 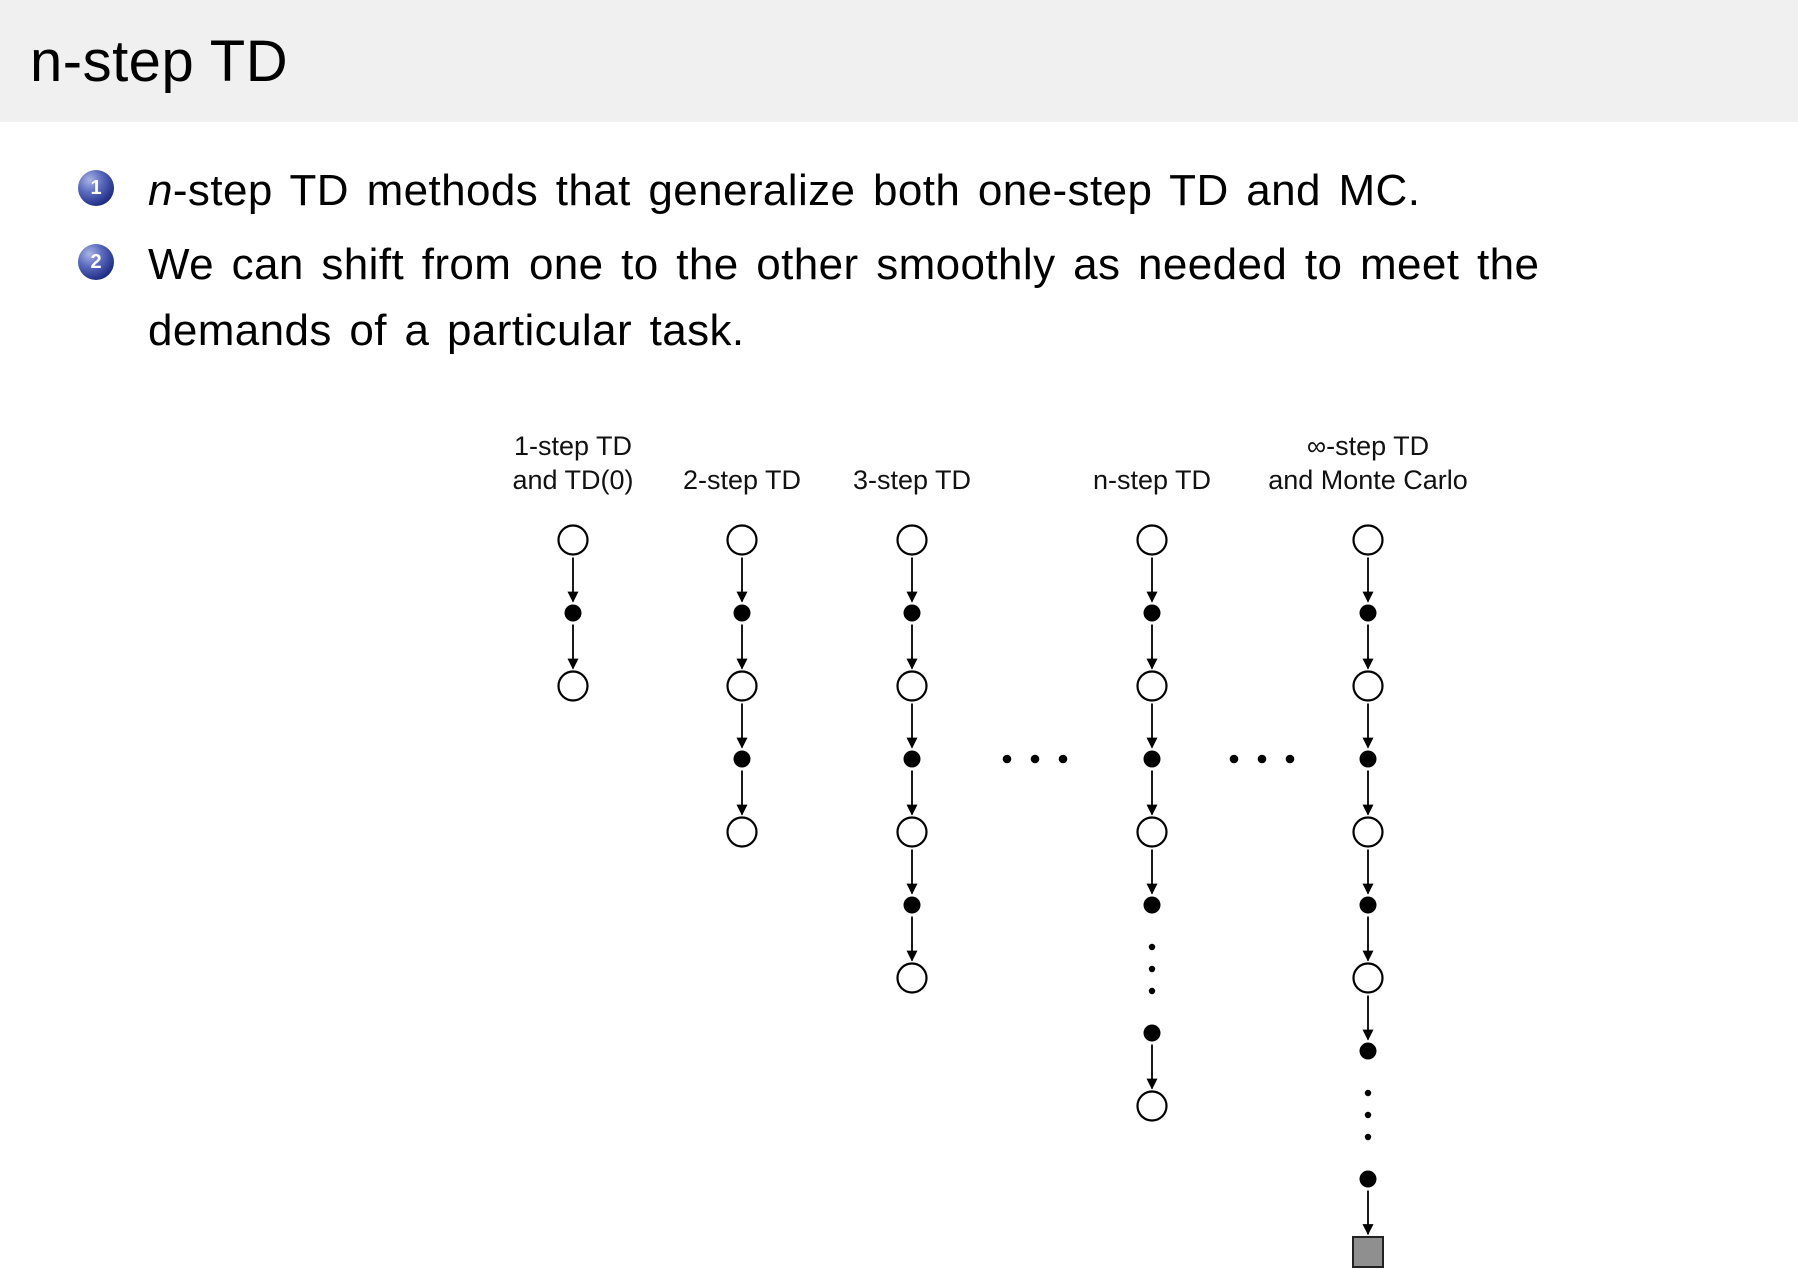 I want to click on italic-text-run: n, so click(x=160, y=190).